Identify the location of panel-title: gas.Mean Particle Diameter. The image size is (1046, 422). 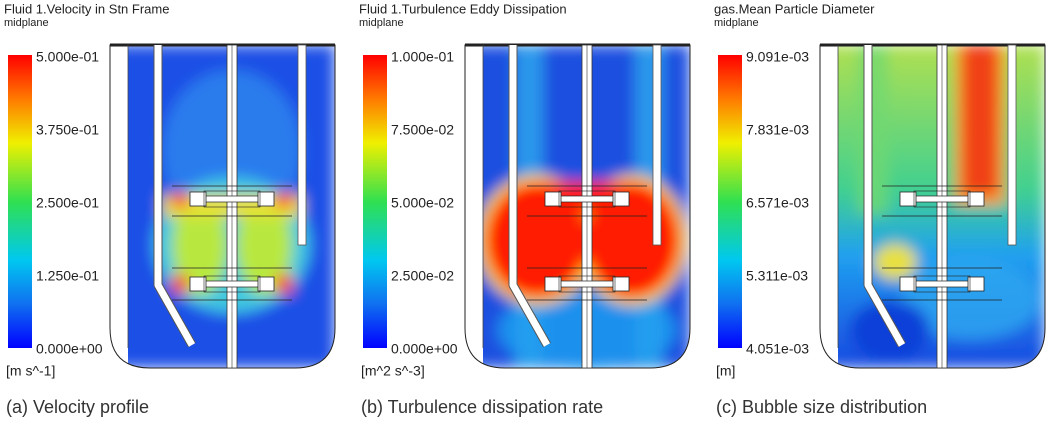
(794, 8).